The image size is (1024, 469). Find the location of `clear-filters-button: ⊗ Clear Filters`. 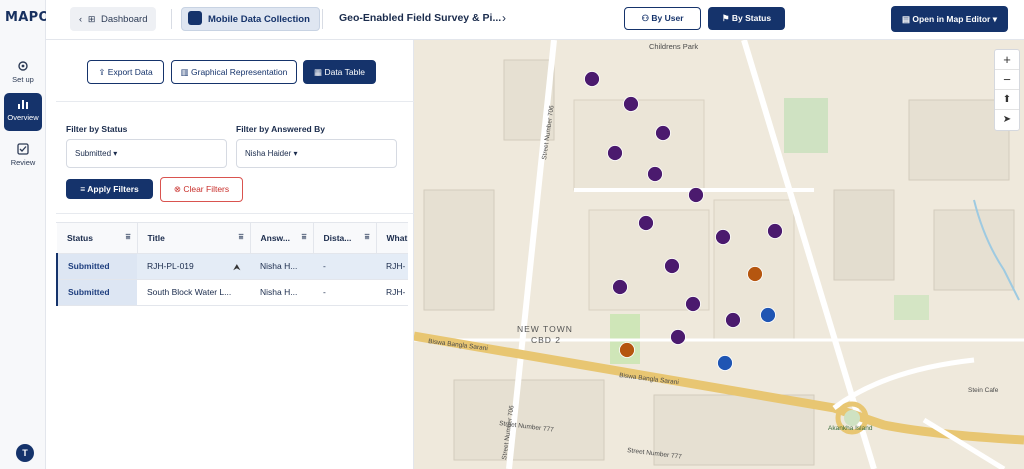

clear-filters-button: ⊗ Clear Filters is located at coordinates (201, 189).